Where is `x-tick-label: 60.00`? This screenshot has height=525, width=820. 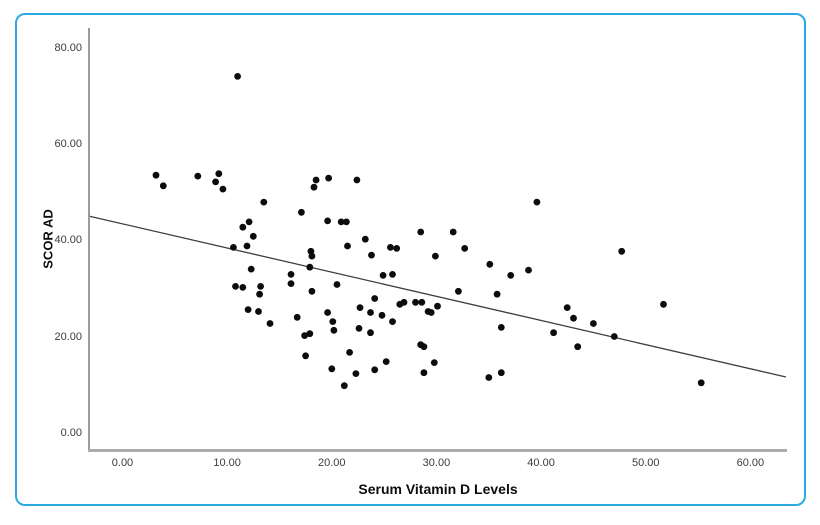 x-tick-label: 60.00 is located at coordinates (750, 463).